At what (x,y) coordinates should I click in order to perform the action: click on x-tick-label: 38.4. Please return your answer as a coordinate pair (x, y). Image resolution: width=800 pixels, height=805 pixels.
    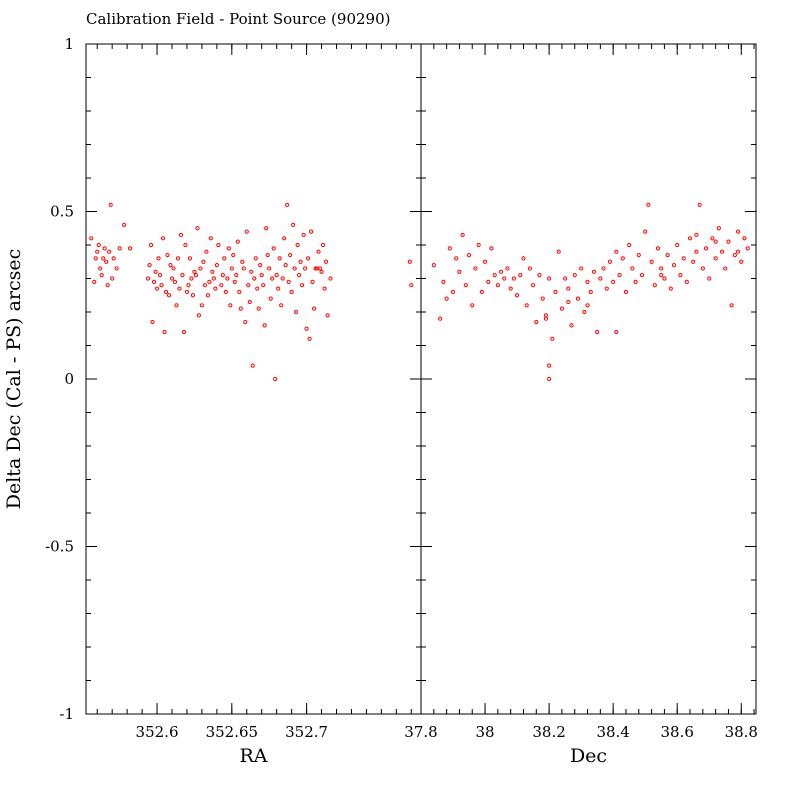
    Looking at the image, I should click on (612, 732).